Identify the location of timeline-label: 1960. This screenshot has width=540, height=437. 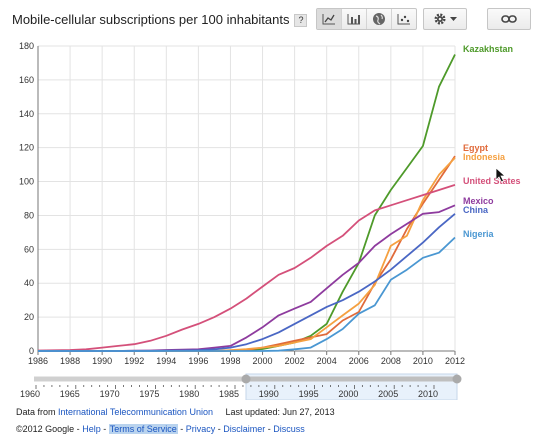
(30, 394).